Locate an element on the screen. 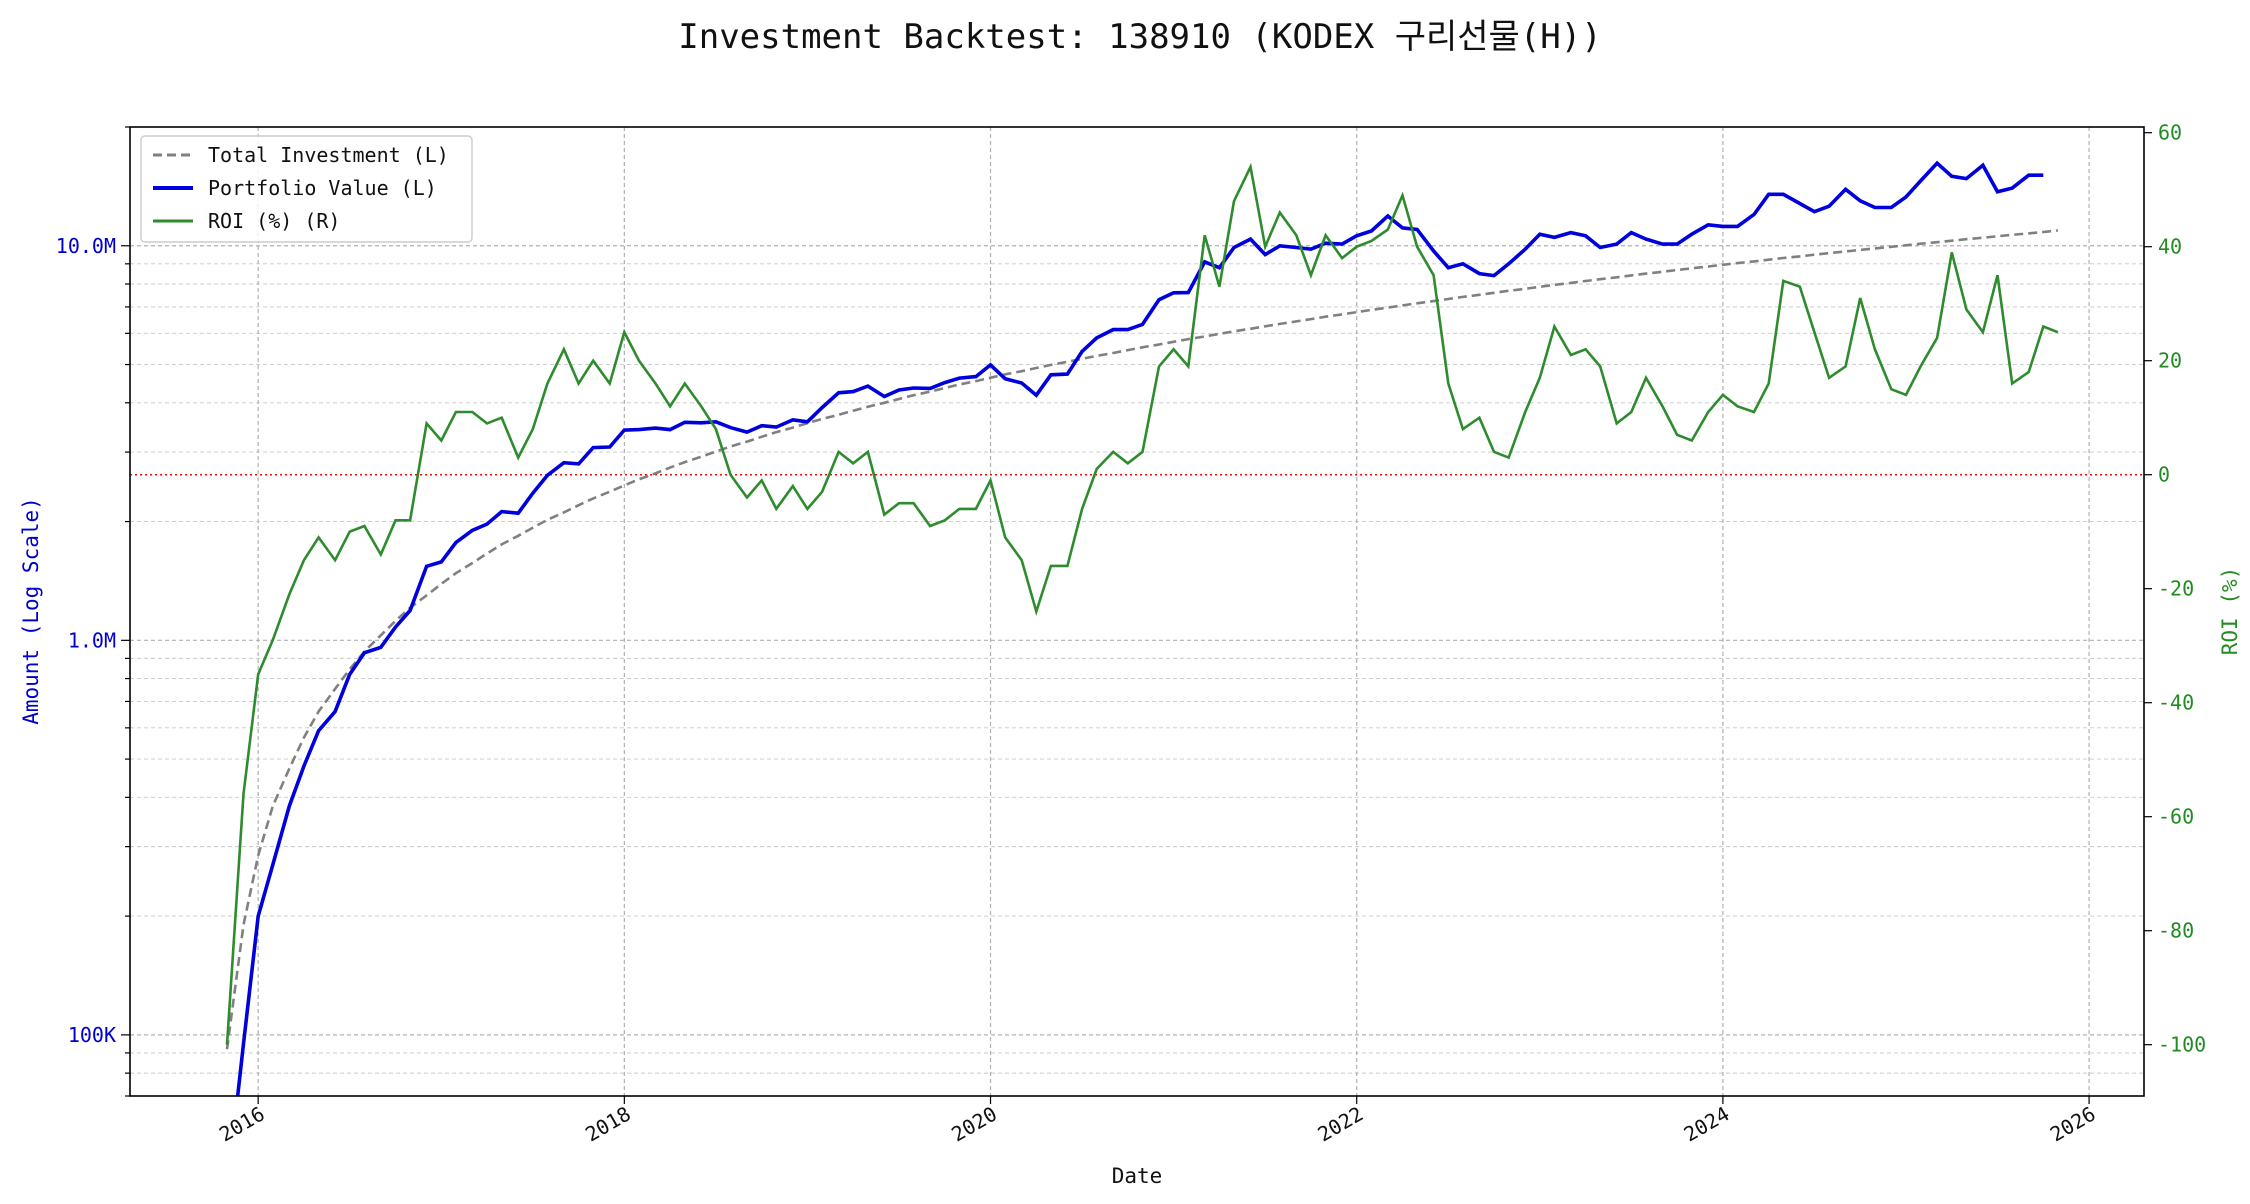  left-tick-label: 10.0M is located at coordinates (86, 246).